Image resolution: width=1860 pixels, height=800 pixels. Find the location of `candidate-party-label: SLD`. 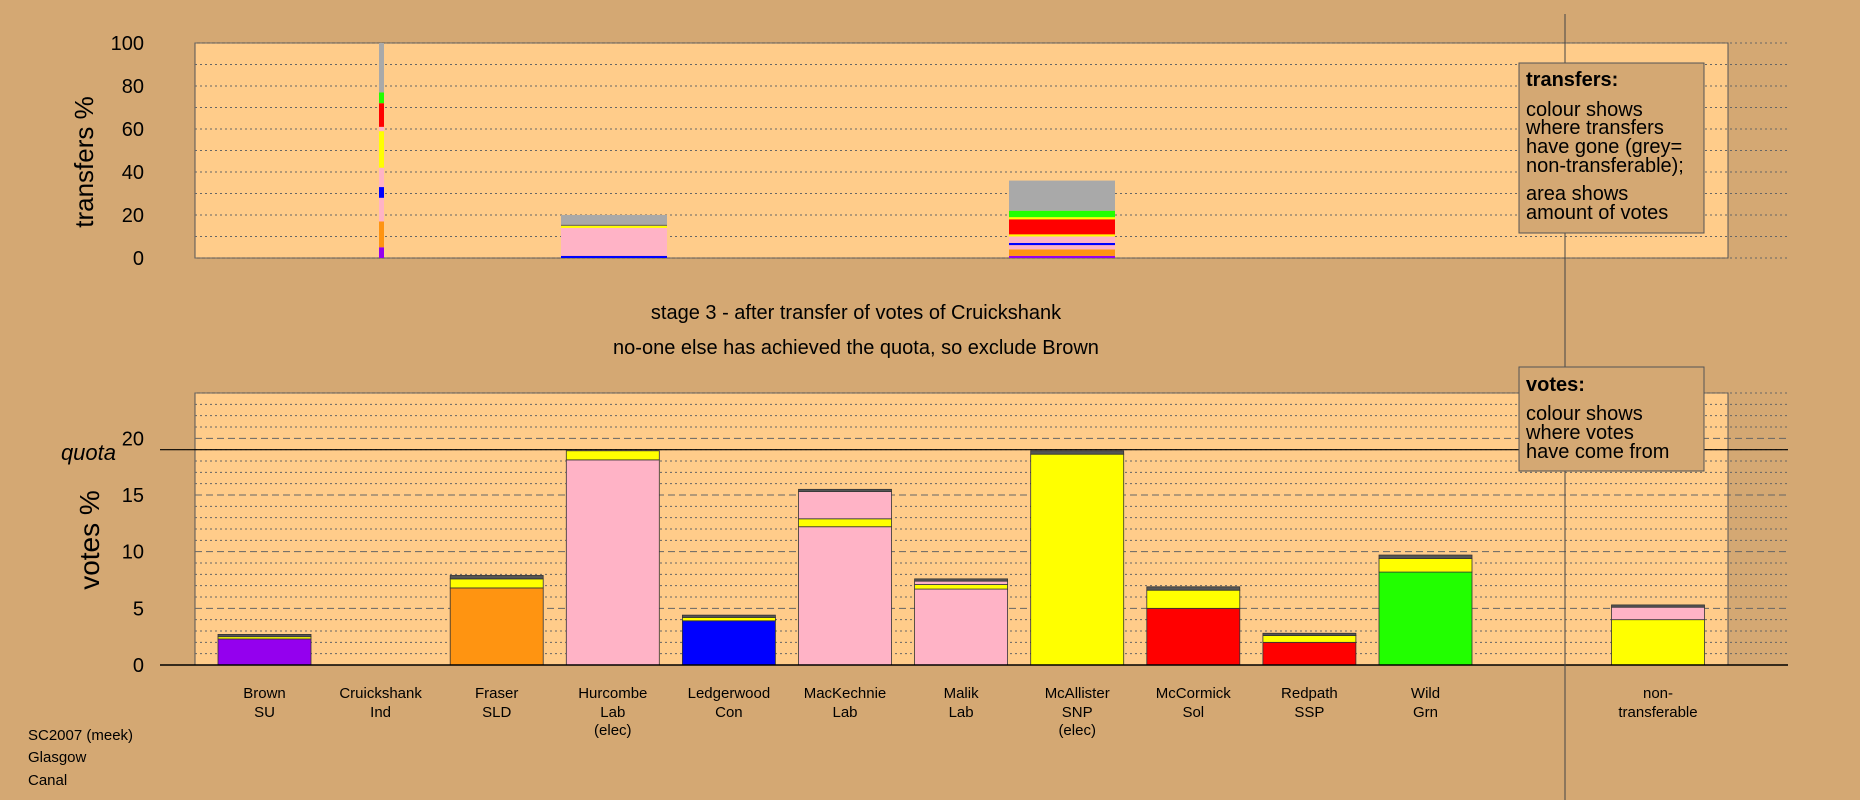

candidate-party-label: SLD is located at coordinates (496, 712).